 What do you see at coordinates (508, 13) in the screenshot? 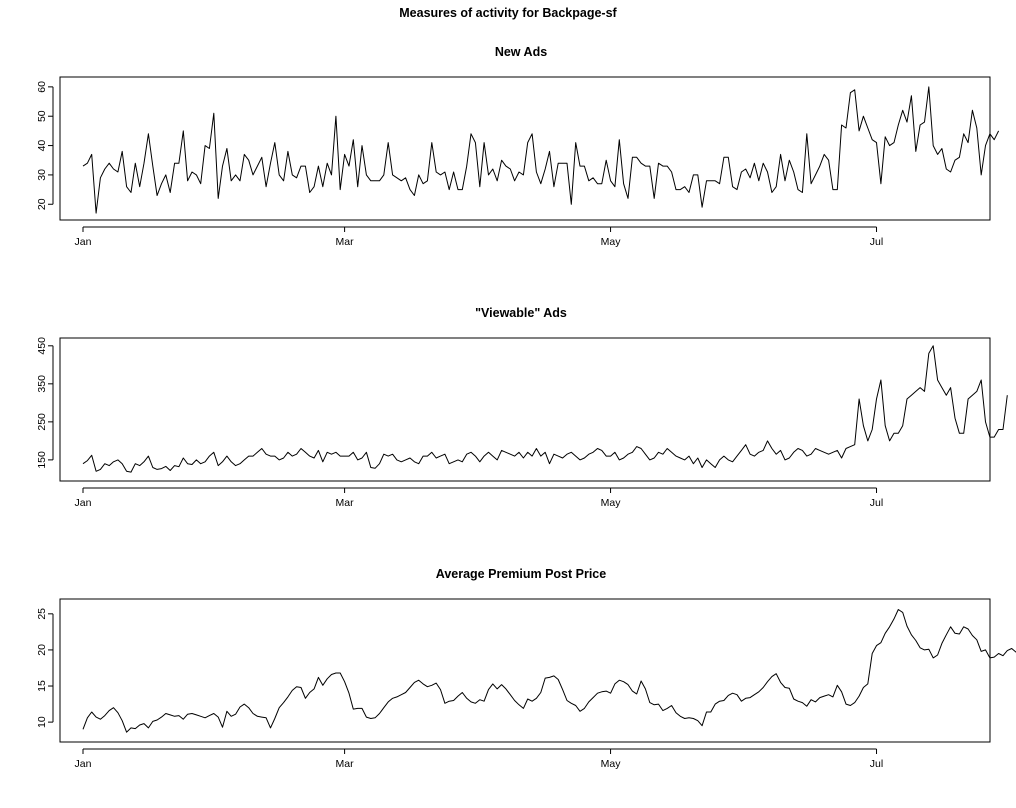
I see `figure-title: Measures of activity for Backpage-sf` at bounding box center [508, 13].